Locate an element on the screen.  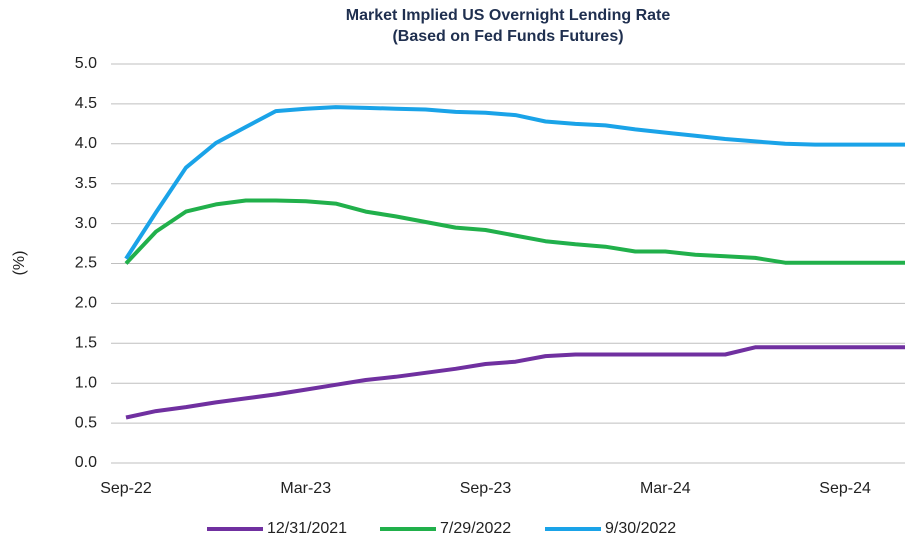
x-tick-label: Sep-24 is located at coordinates (845, 488).